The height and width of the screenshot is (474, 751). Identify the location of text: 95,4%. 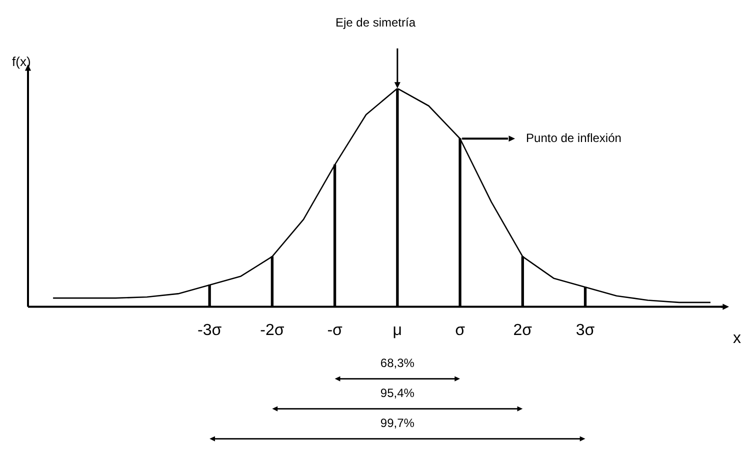
(397, 393).